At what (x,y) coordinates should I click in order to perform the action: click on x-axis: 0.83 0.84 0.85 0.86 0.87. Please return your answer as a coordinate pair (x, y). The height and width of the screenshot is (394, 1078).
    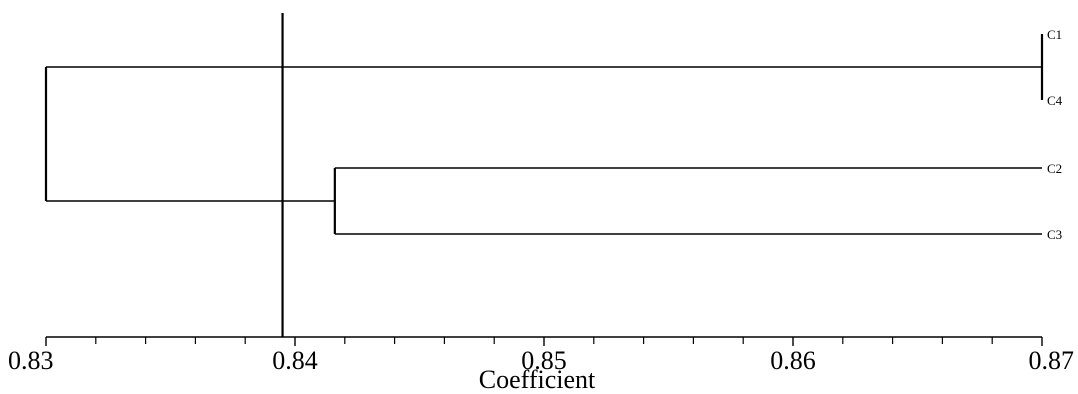
    Looking at the image, I should click on (541, 355).